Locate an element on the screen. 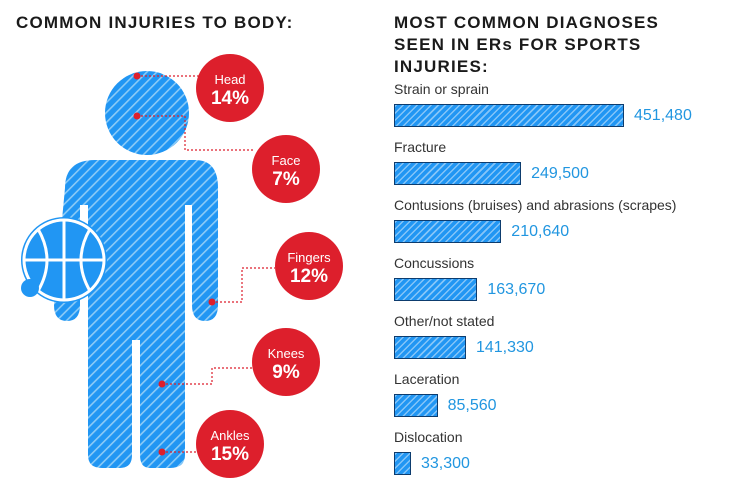 This screenshot has width=731, height=499. callout-knees: Knees 9% is located at coordinates (286, 362).